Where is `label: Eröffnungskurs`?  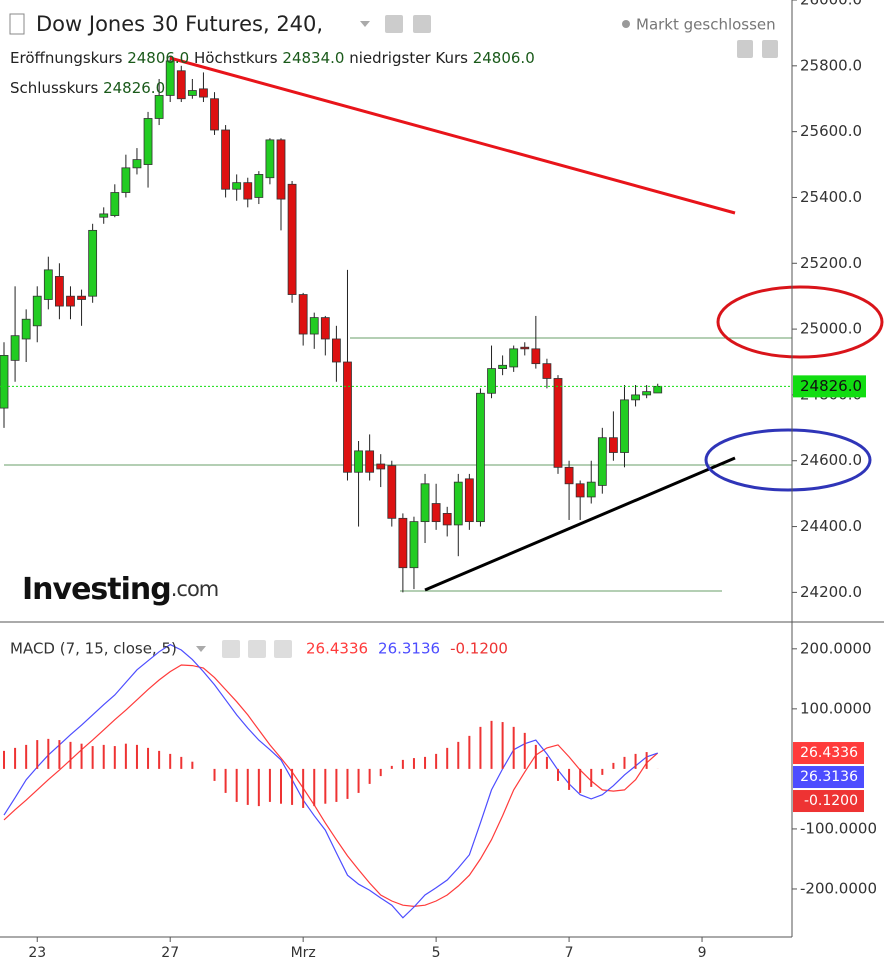 label: Eröffnungskurs is located at coordinates (66, 58).